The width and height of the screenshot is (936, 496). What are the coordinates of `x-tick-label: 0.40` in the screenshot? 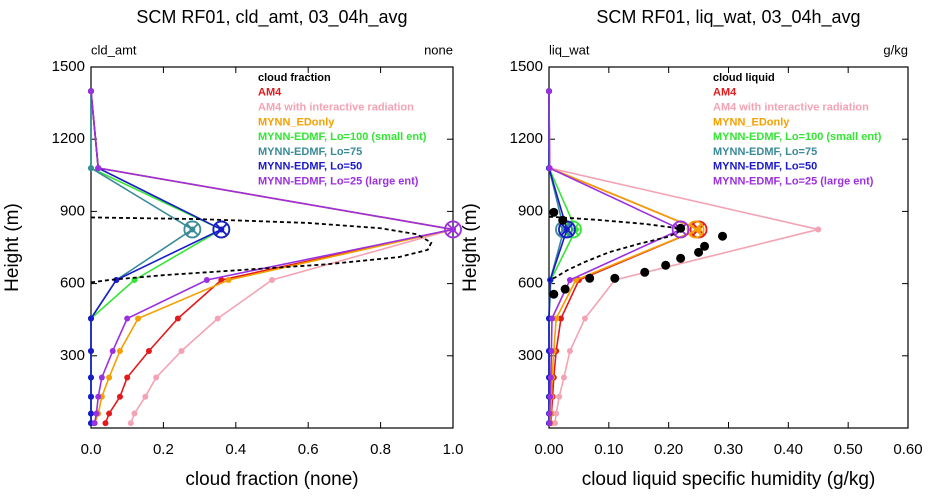 It's located at (788, 449).